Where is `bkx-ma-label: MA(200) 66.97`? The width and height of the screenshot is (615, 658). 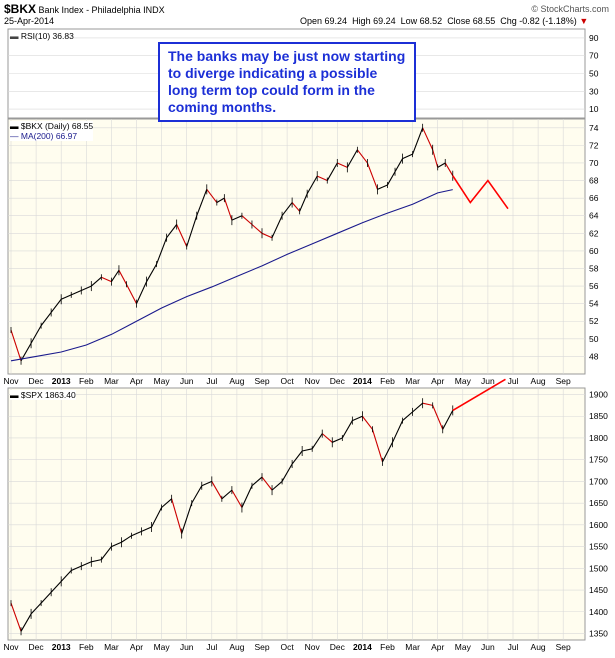 bkx-ma-label: MA(200) 66.97 is located at coordinates (49, 136).